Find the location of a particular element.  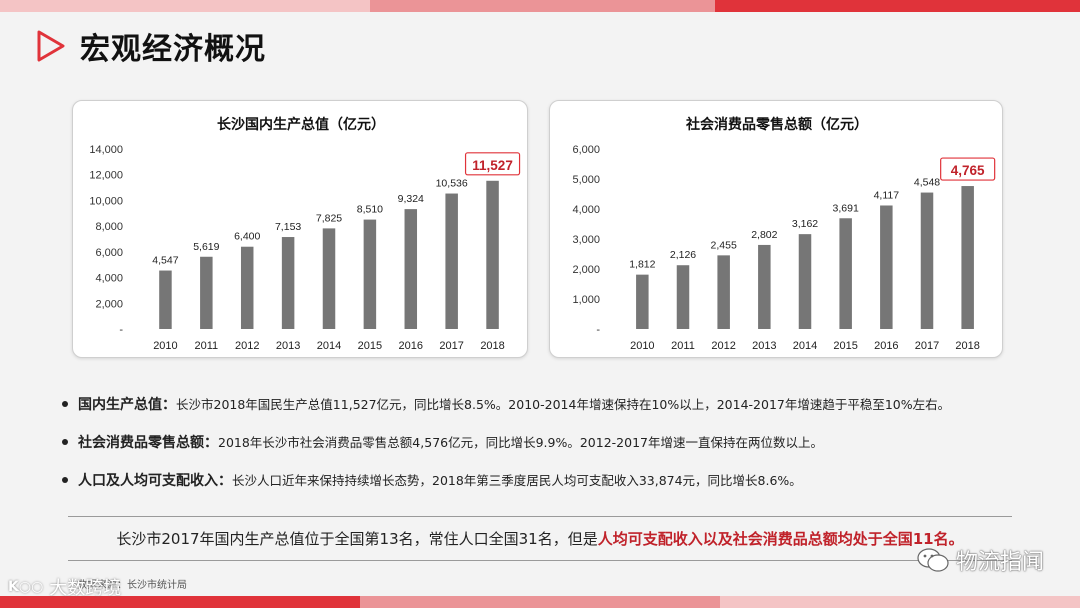

y-tick-label: 12,000 is located at coordinates (106, 176).